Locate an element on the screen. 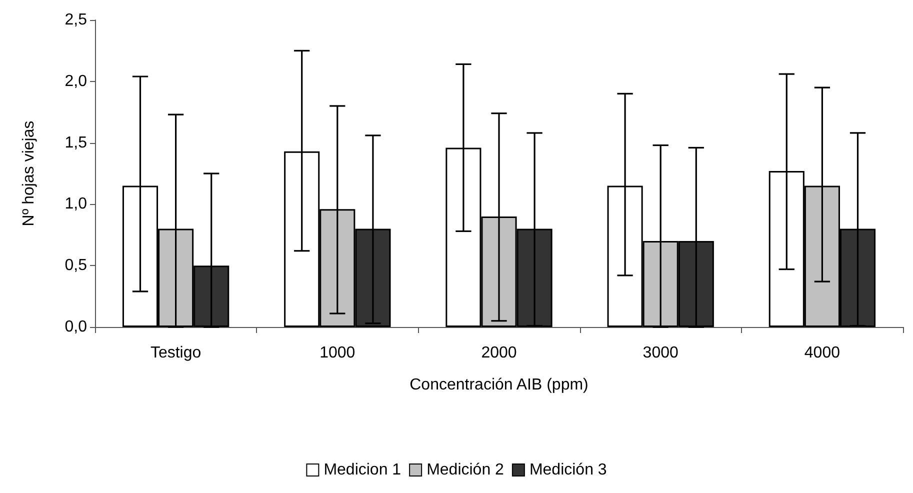 The image size is (913, 493). y-tick-label: 1,5 is located at coordinates (76, 143).